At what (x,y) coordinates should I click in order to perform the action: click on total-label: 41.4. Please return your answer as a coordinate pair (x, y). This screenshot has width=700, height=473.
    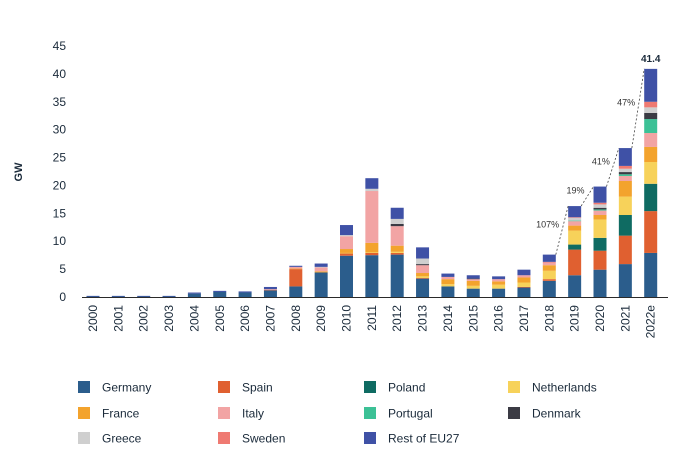
    Looking at the image, I should click on (651, 59).